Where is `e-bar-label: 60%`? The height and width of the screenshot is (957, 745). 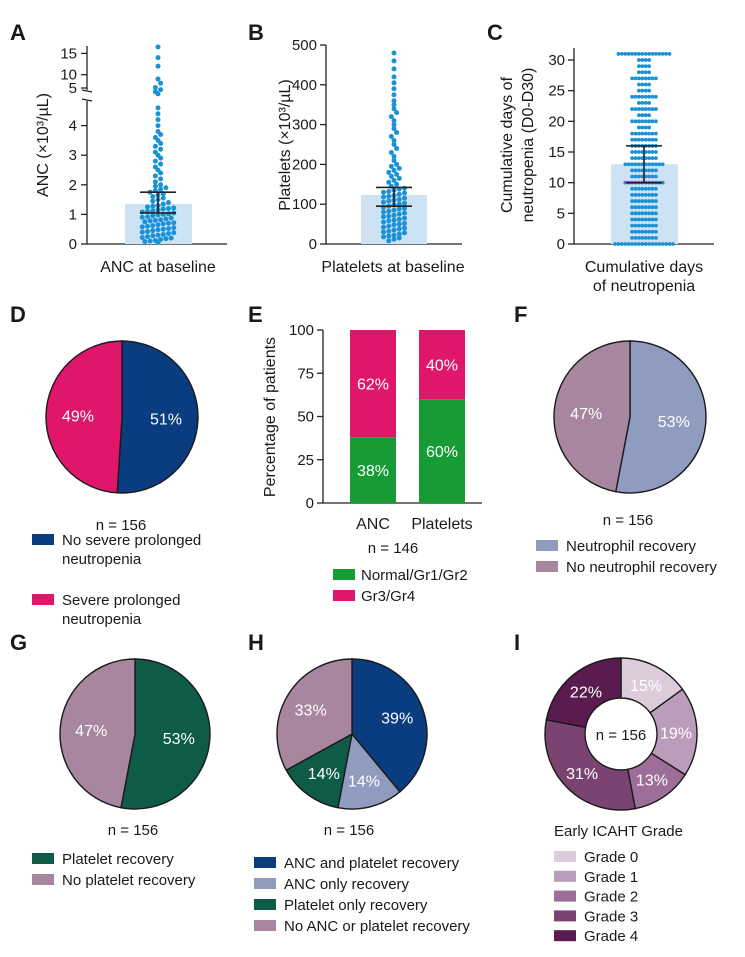
e-bar-label: 60% is located at coordinates (442, 452).